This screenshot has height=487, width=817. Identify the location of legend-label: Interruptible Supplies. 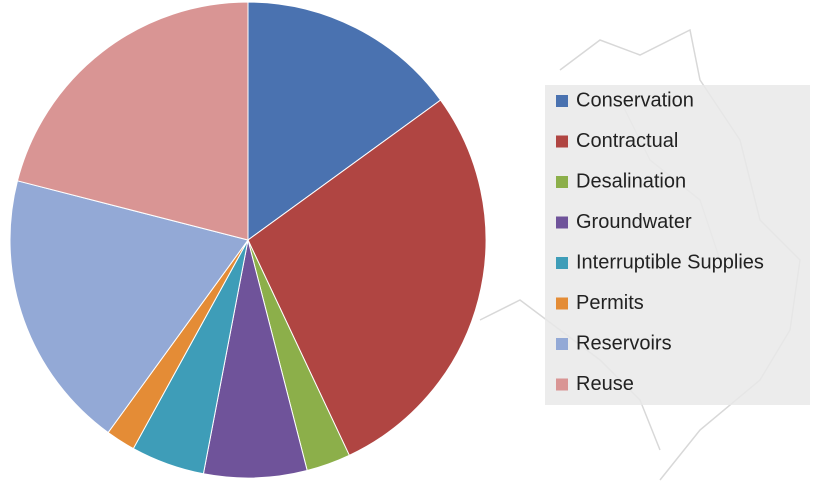
(670, 262).